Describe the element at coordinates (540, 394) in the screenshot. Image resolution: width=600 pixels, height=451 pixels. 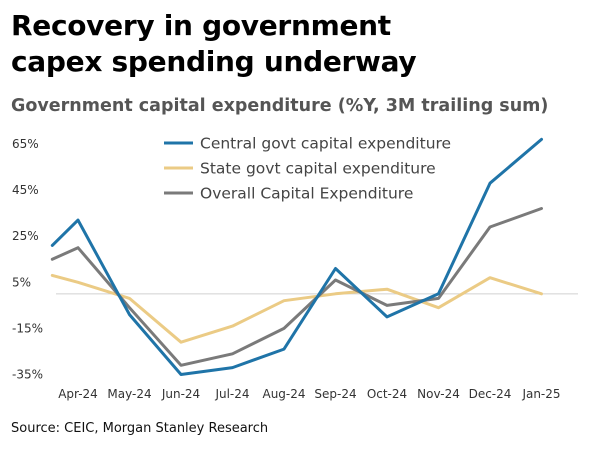
I see `x-tick-label: Jan-25` at that location.